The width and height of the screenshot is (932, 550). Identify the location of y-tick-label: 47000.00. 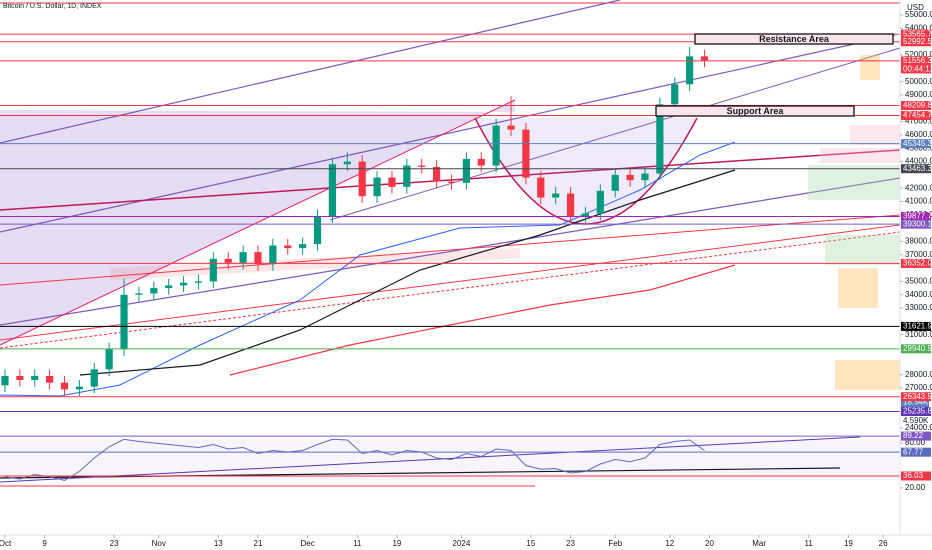
(918, 121).